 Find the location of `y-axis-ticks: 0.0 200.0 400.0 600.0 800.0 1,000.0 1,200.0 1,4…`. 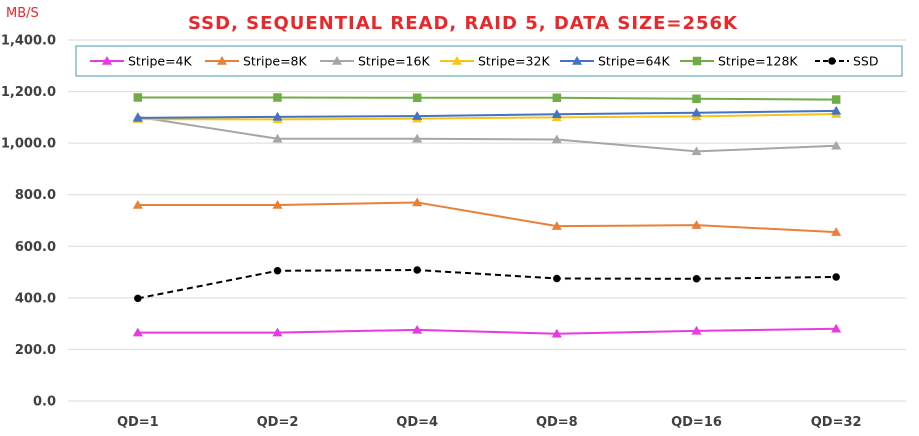

y-axis-ticks: 0.0 200.0 400.0 600.0 800.0 1,000.0 1,200.0 1,4… is located at coordinates (28, 222).